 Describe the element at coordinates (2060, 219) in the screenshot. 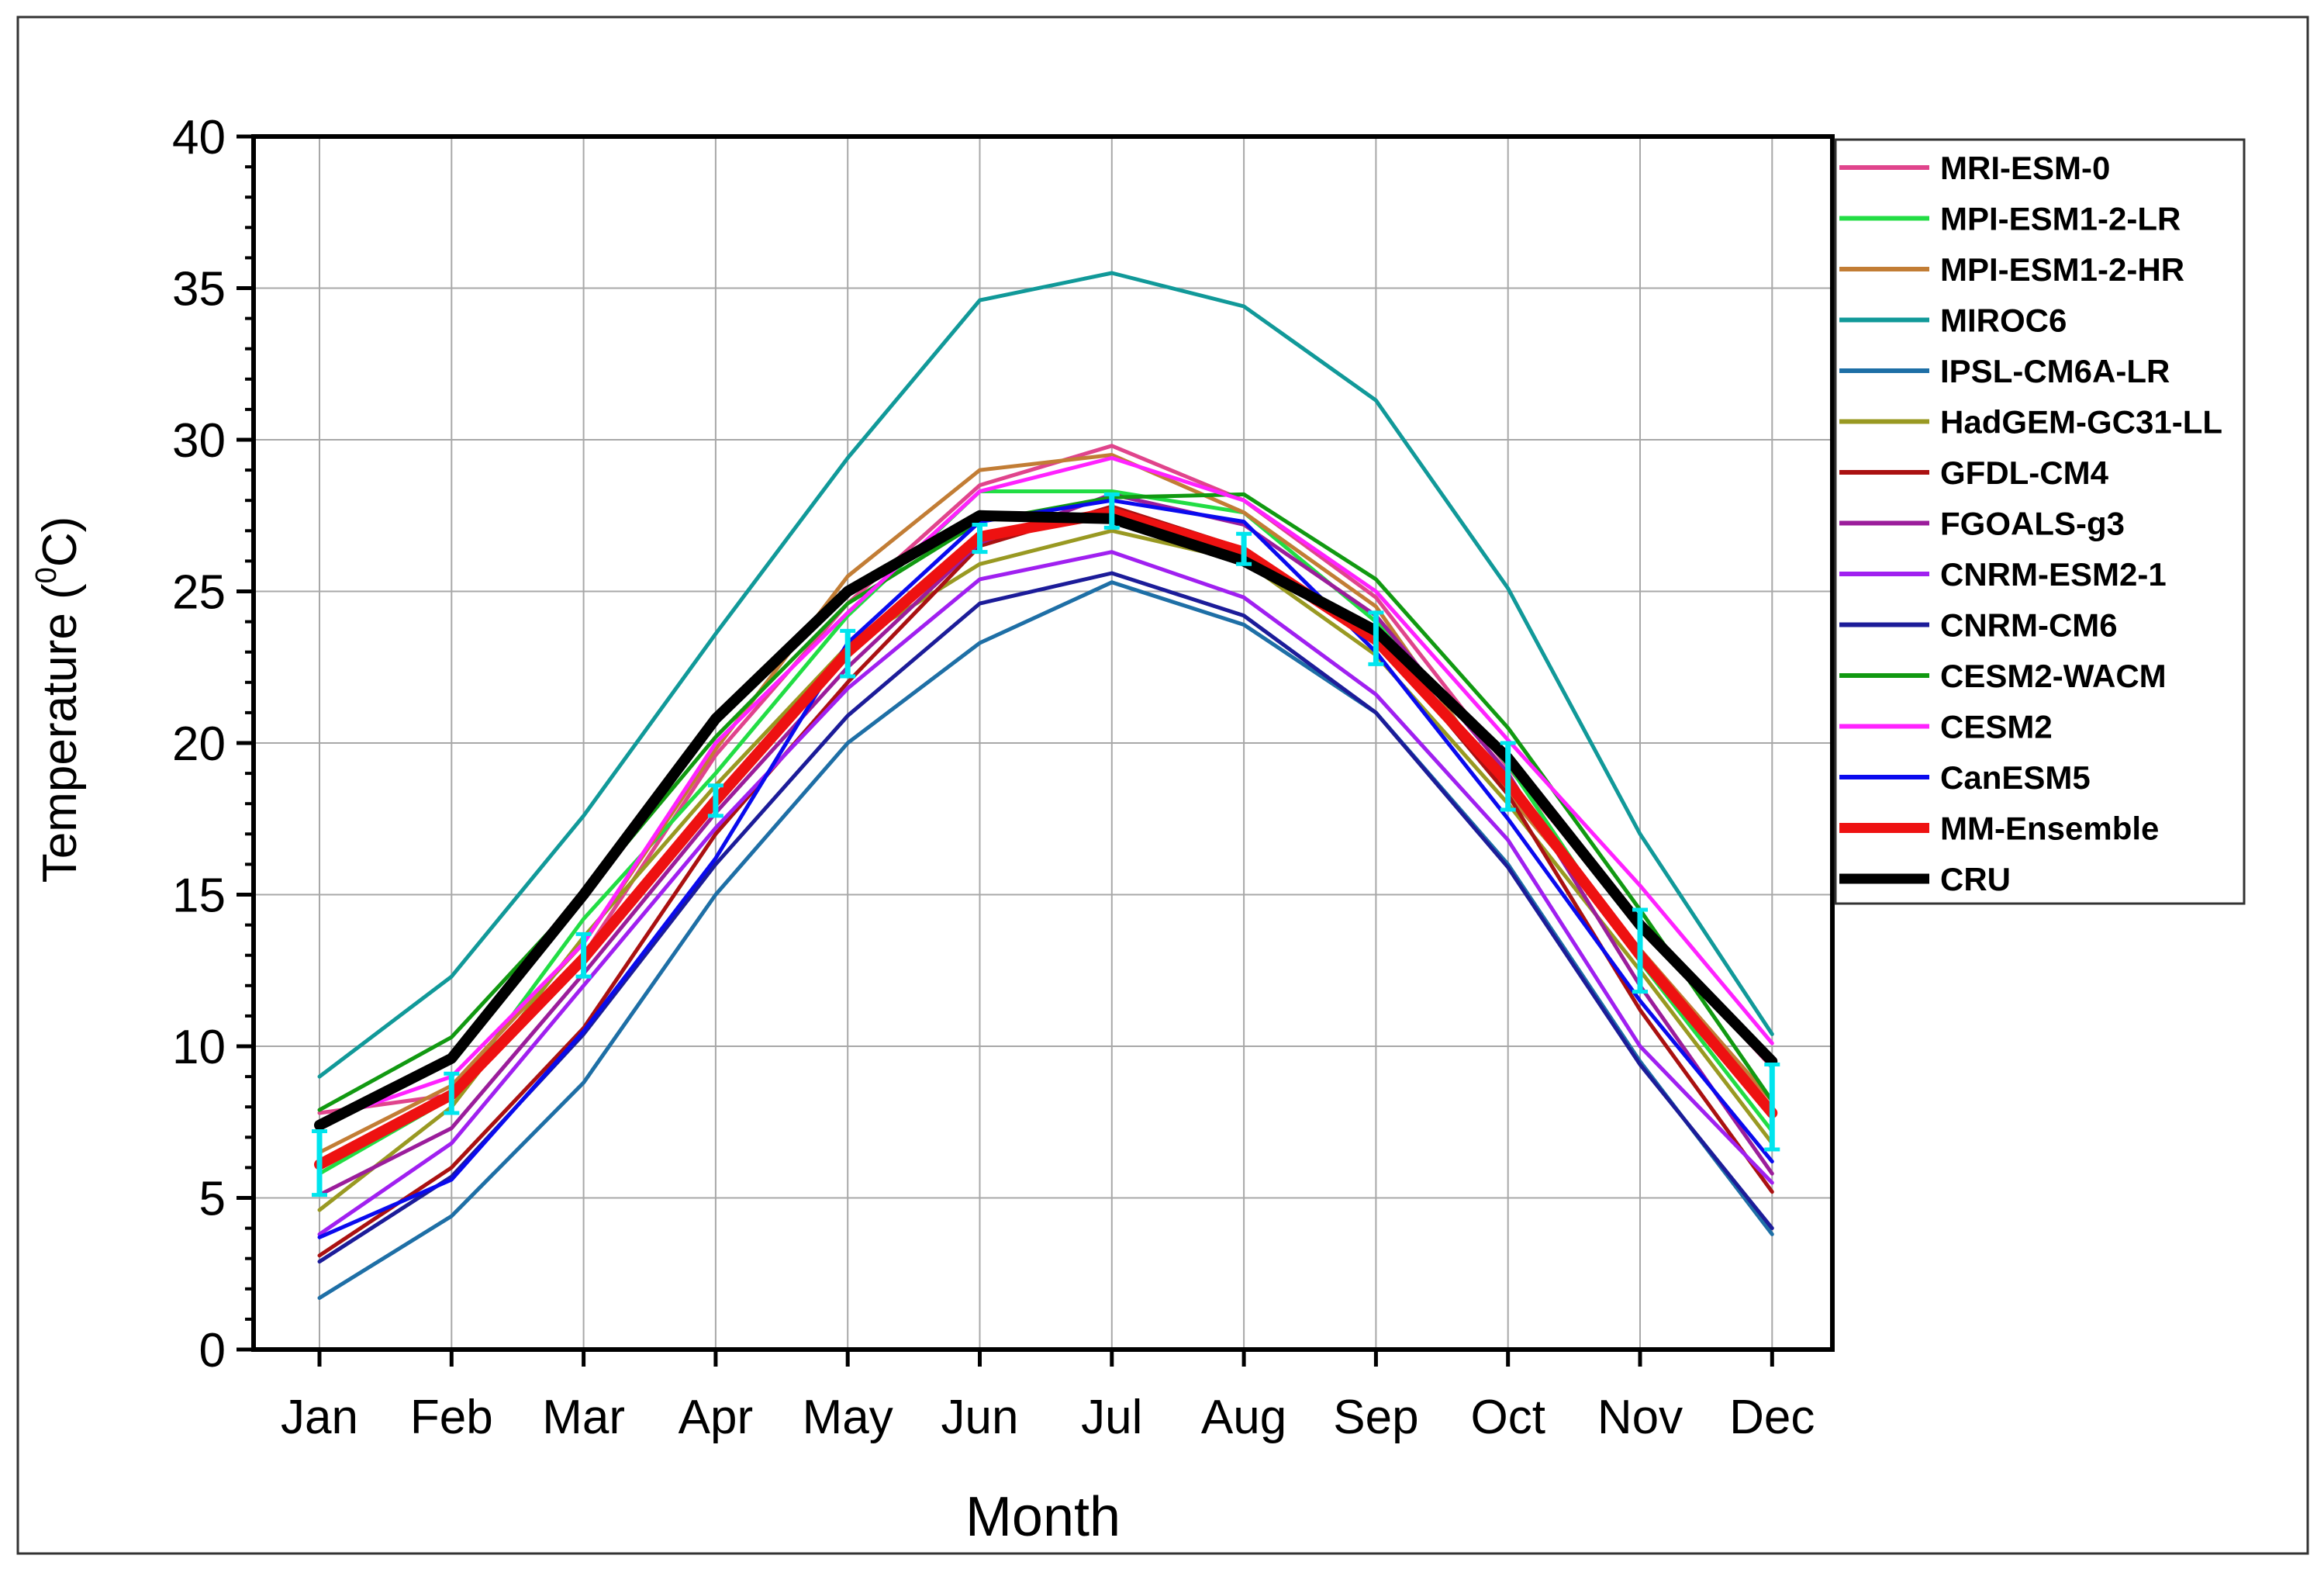

I see `legend-label: MPI-ESM1-2-LR` at that location.